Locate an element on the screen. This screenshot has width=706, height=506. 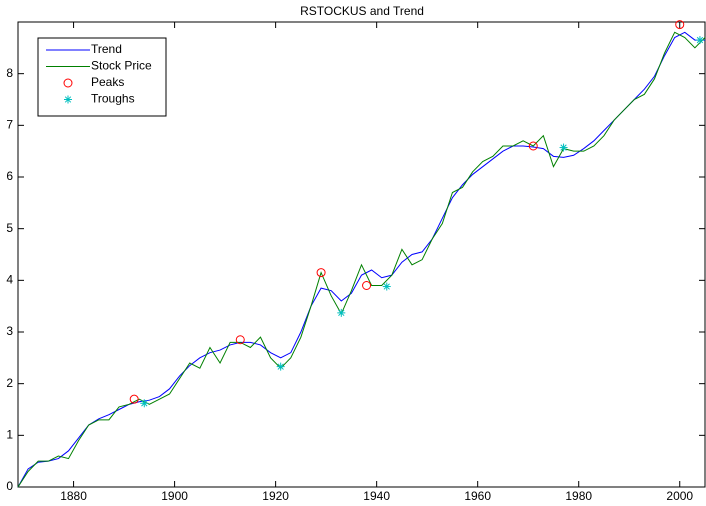
y-tick-label: 8 is located at coordinates (9, 73).